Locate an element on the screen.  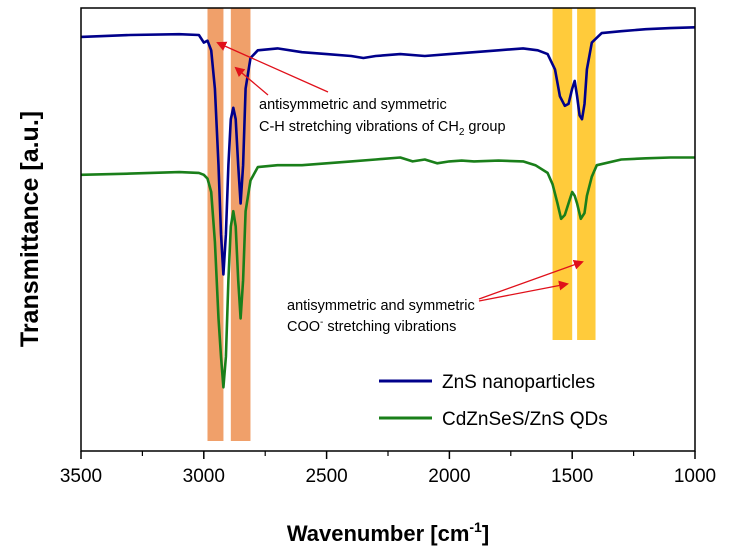
arrow-coo-antisymmetric is located at coordinates (531, 279).